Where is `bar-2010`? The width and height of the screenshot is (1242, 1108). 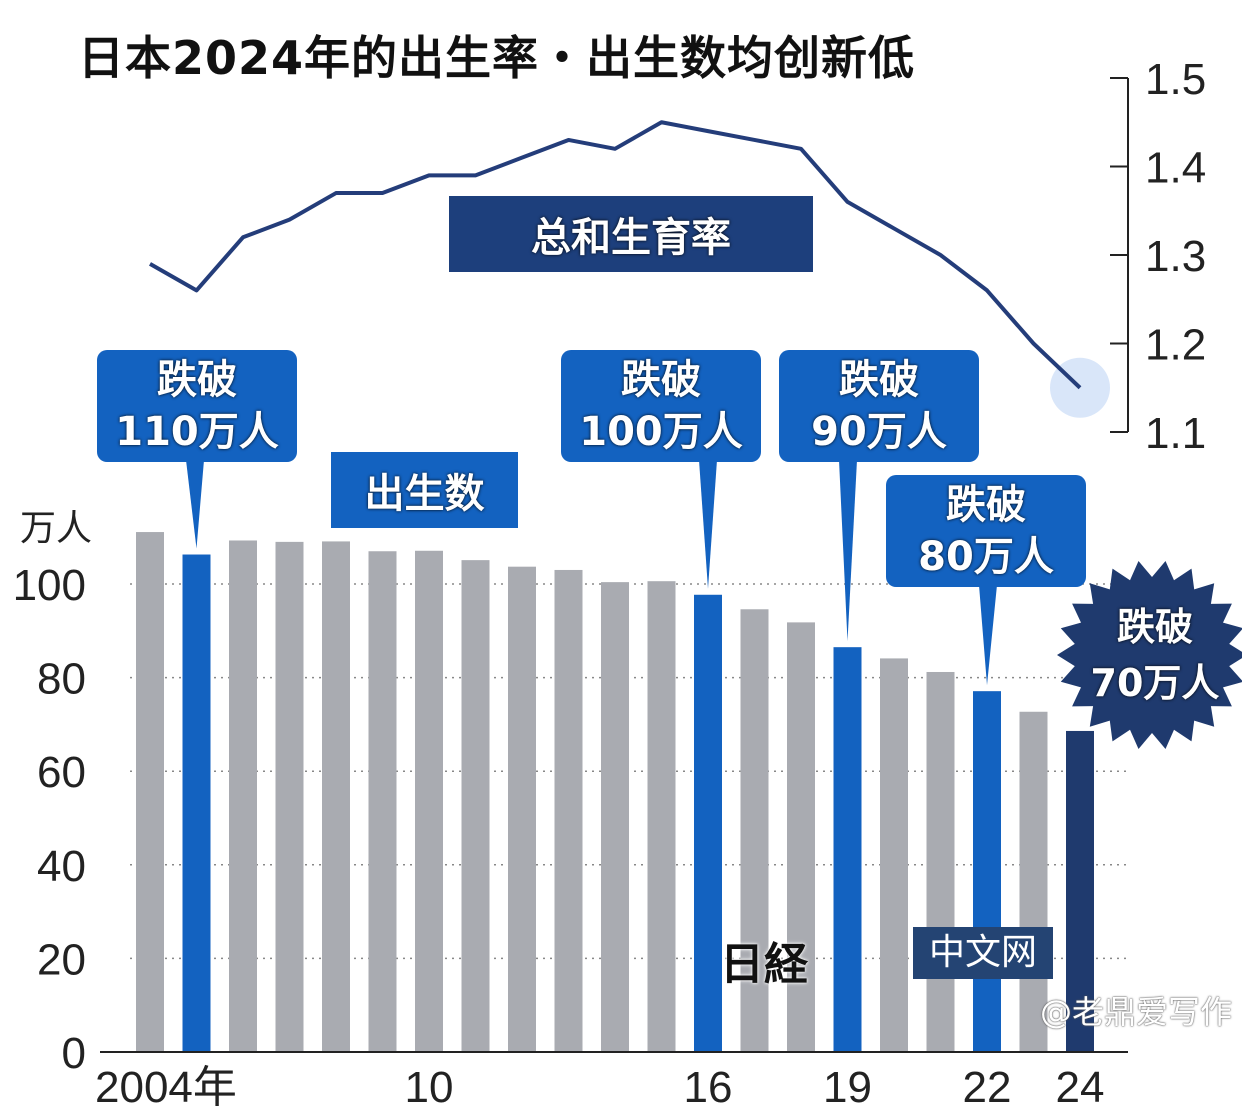 bar-2010 is located at coordinates (429, 801).